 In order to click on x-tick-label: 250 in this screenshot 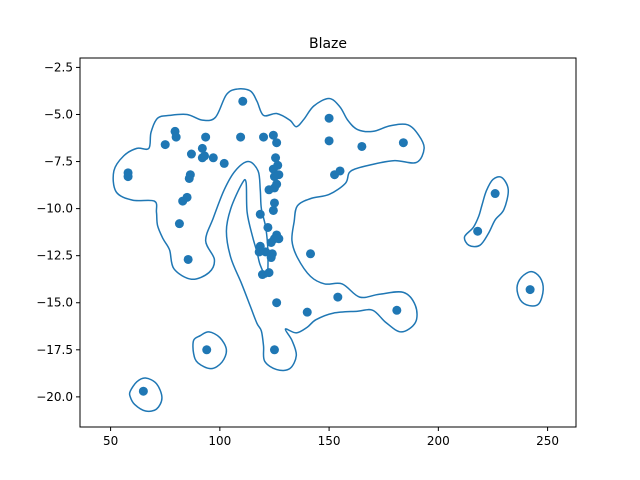, I will do `click(547, 441)`.